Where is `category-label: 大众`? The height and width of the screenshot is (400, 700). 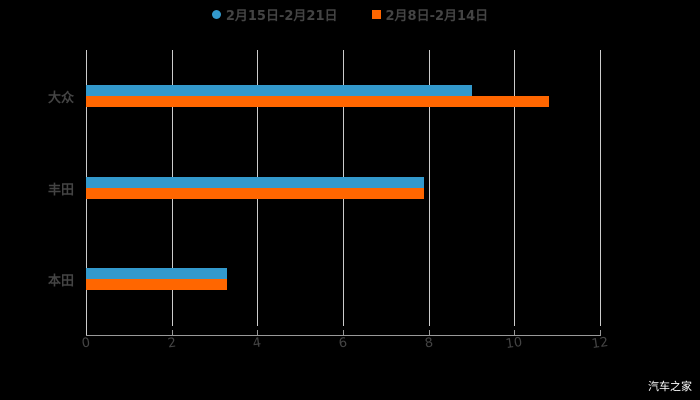
category-label: 大众 is located at coordinates (61, 98).